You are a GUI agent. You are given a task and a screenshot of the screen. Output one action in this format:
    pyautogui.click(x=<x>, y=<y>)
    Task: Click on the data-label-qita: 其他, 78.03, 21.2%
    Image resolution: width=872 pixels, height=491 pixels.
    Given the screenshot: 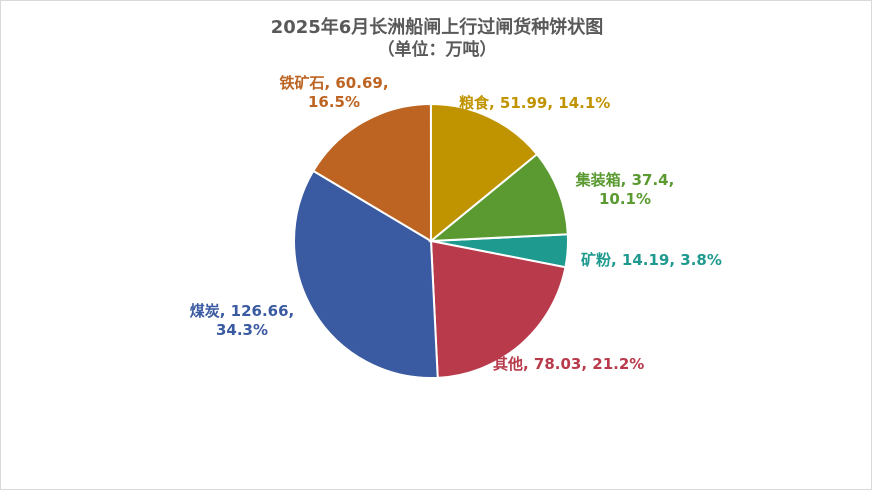 What is the action you would take?
    pyautogui.click(x=569, y=364)
    